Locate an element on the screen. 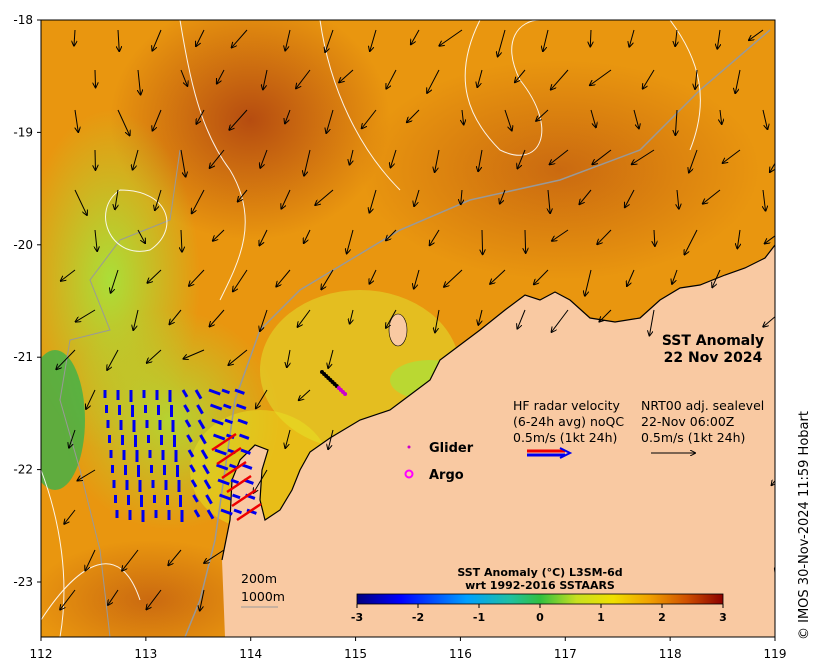 The image size is (819, 672). isobath-1000m is located at coordinates (120, 393).